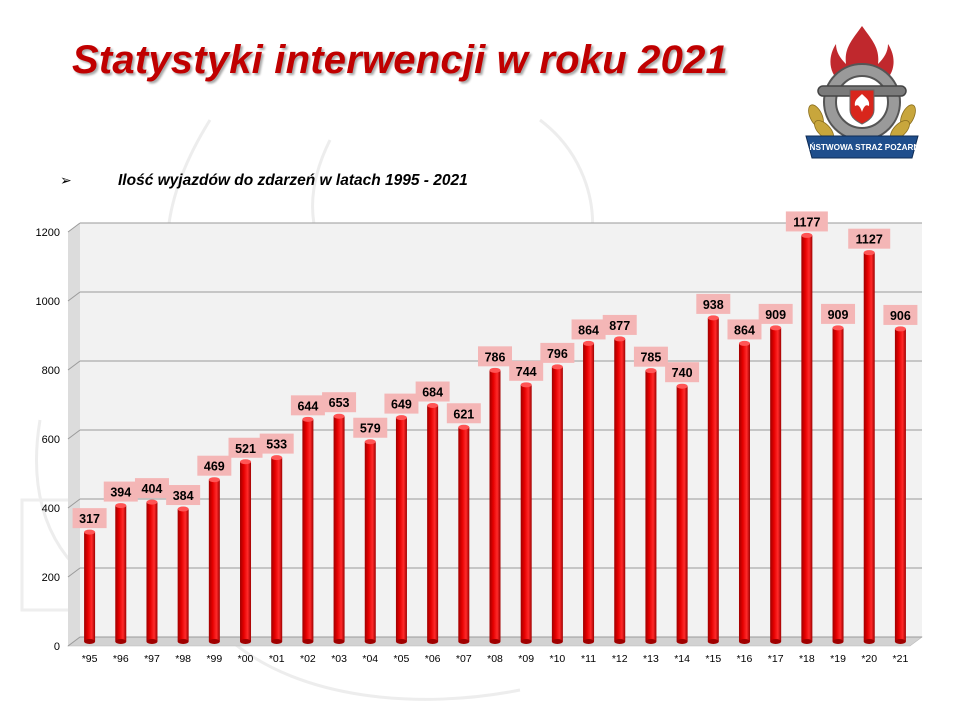 The height and width of the screenshot is (720, 960). What do you see at coordinates (90, 659) in the screenshot?
I see `x-tick-label: *95` at bounding box center [90, 659].